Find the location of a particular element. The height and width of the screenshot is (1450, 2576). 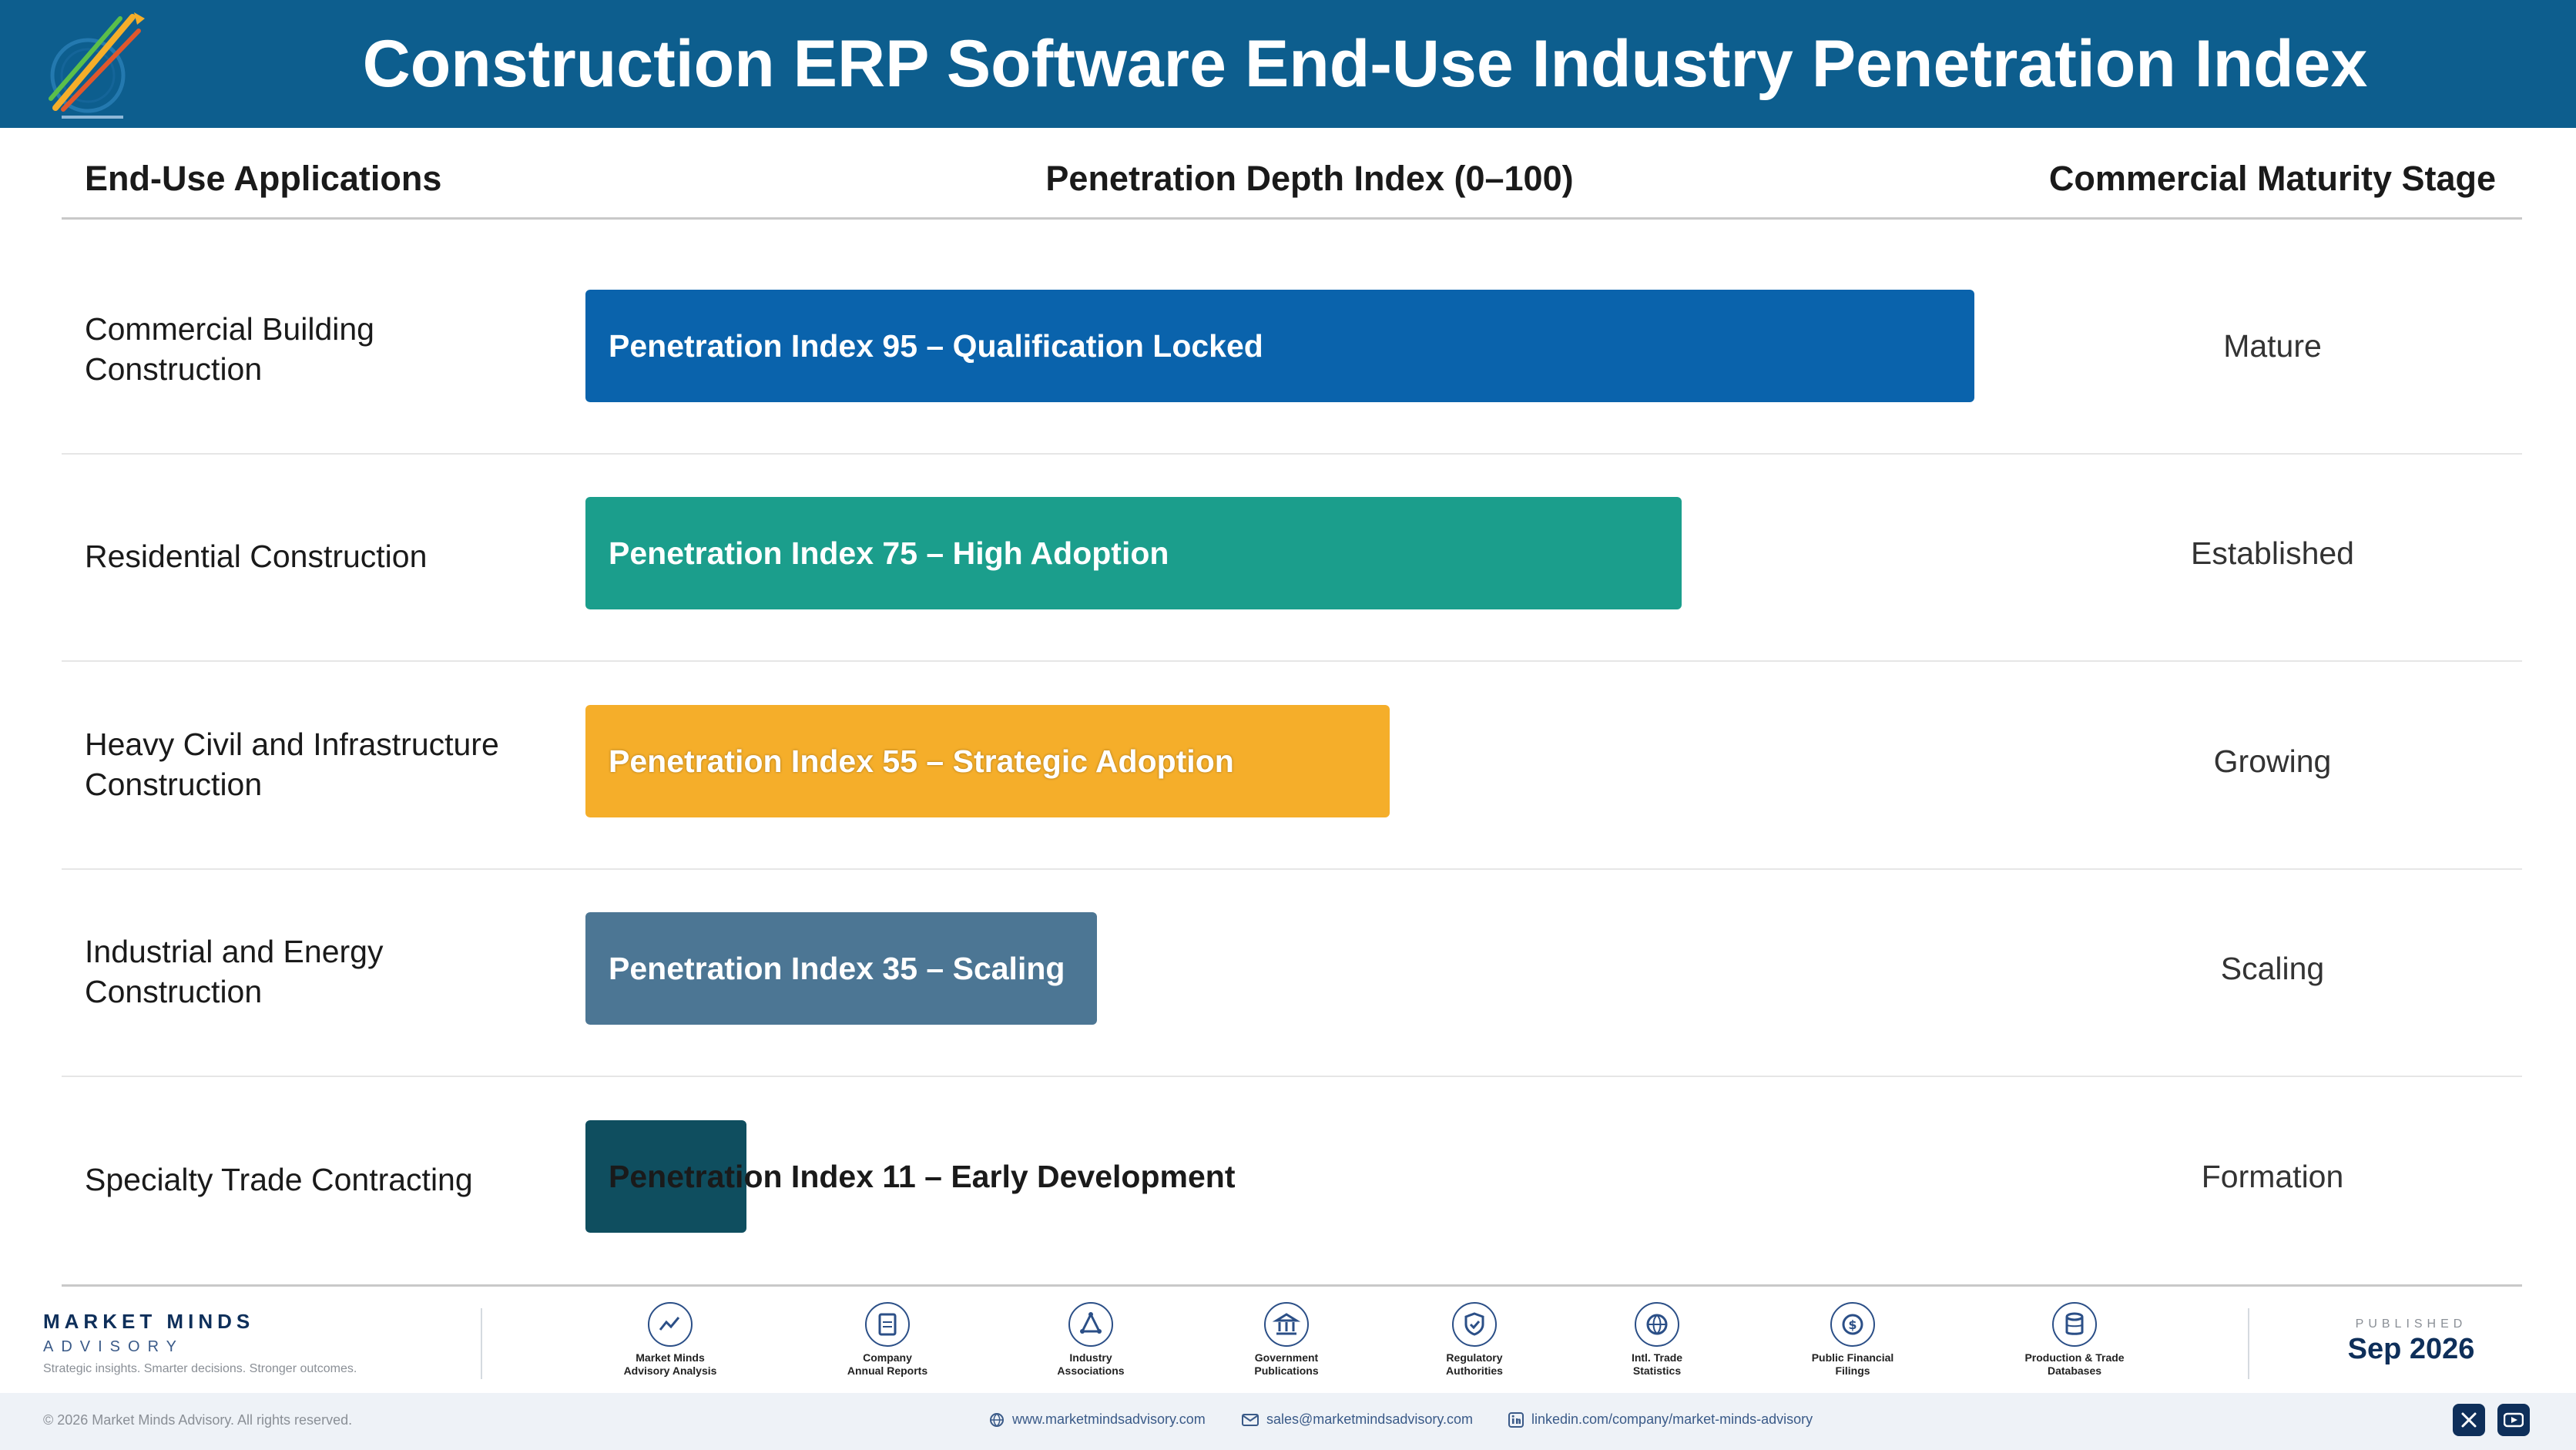

application-label: Industrial and Energy Construction is located at coordinates (234, 972).